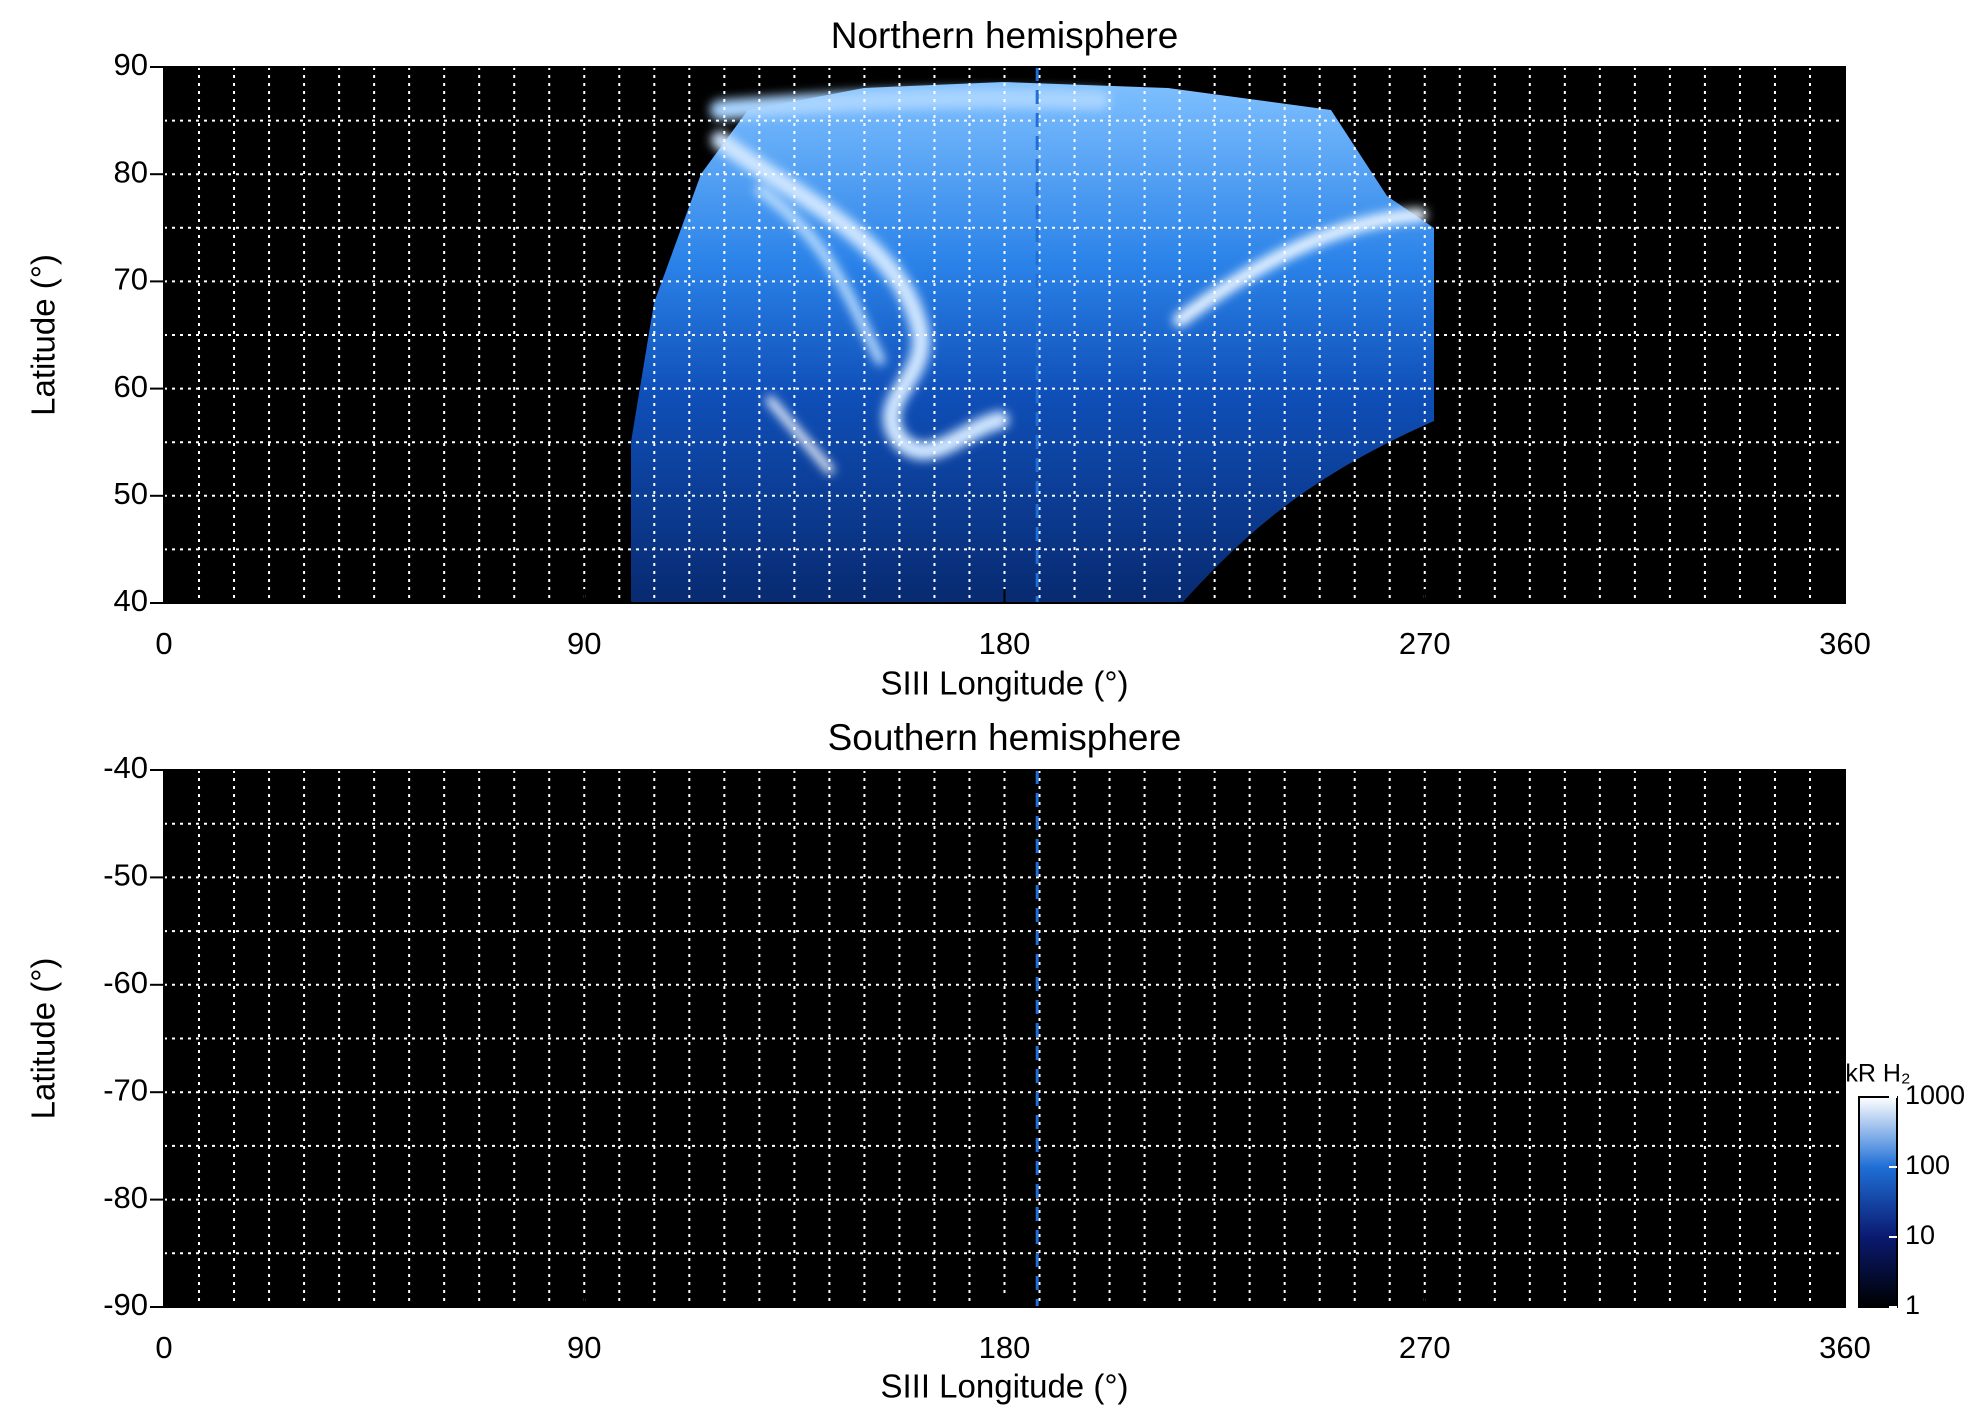  I want to click on y-tick-label: -70, so click(125, 1089).